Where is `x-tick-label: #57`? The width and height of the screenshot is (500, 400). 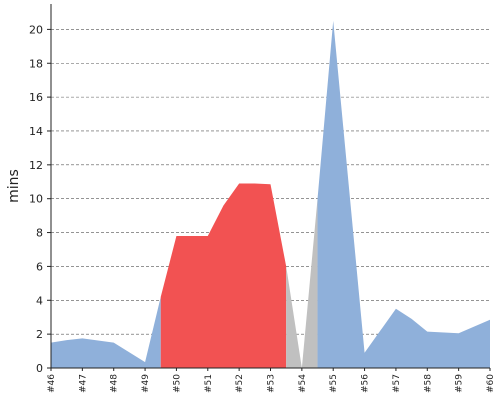 x-tick-label: #57 is located at coordinates (397, 383).